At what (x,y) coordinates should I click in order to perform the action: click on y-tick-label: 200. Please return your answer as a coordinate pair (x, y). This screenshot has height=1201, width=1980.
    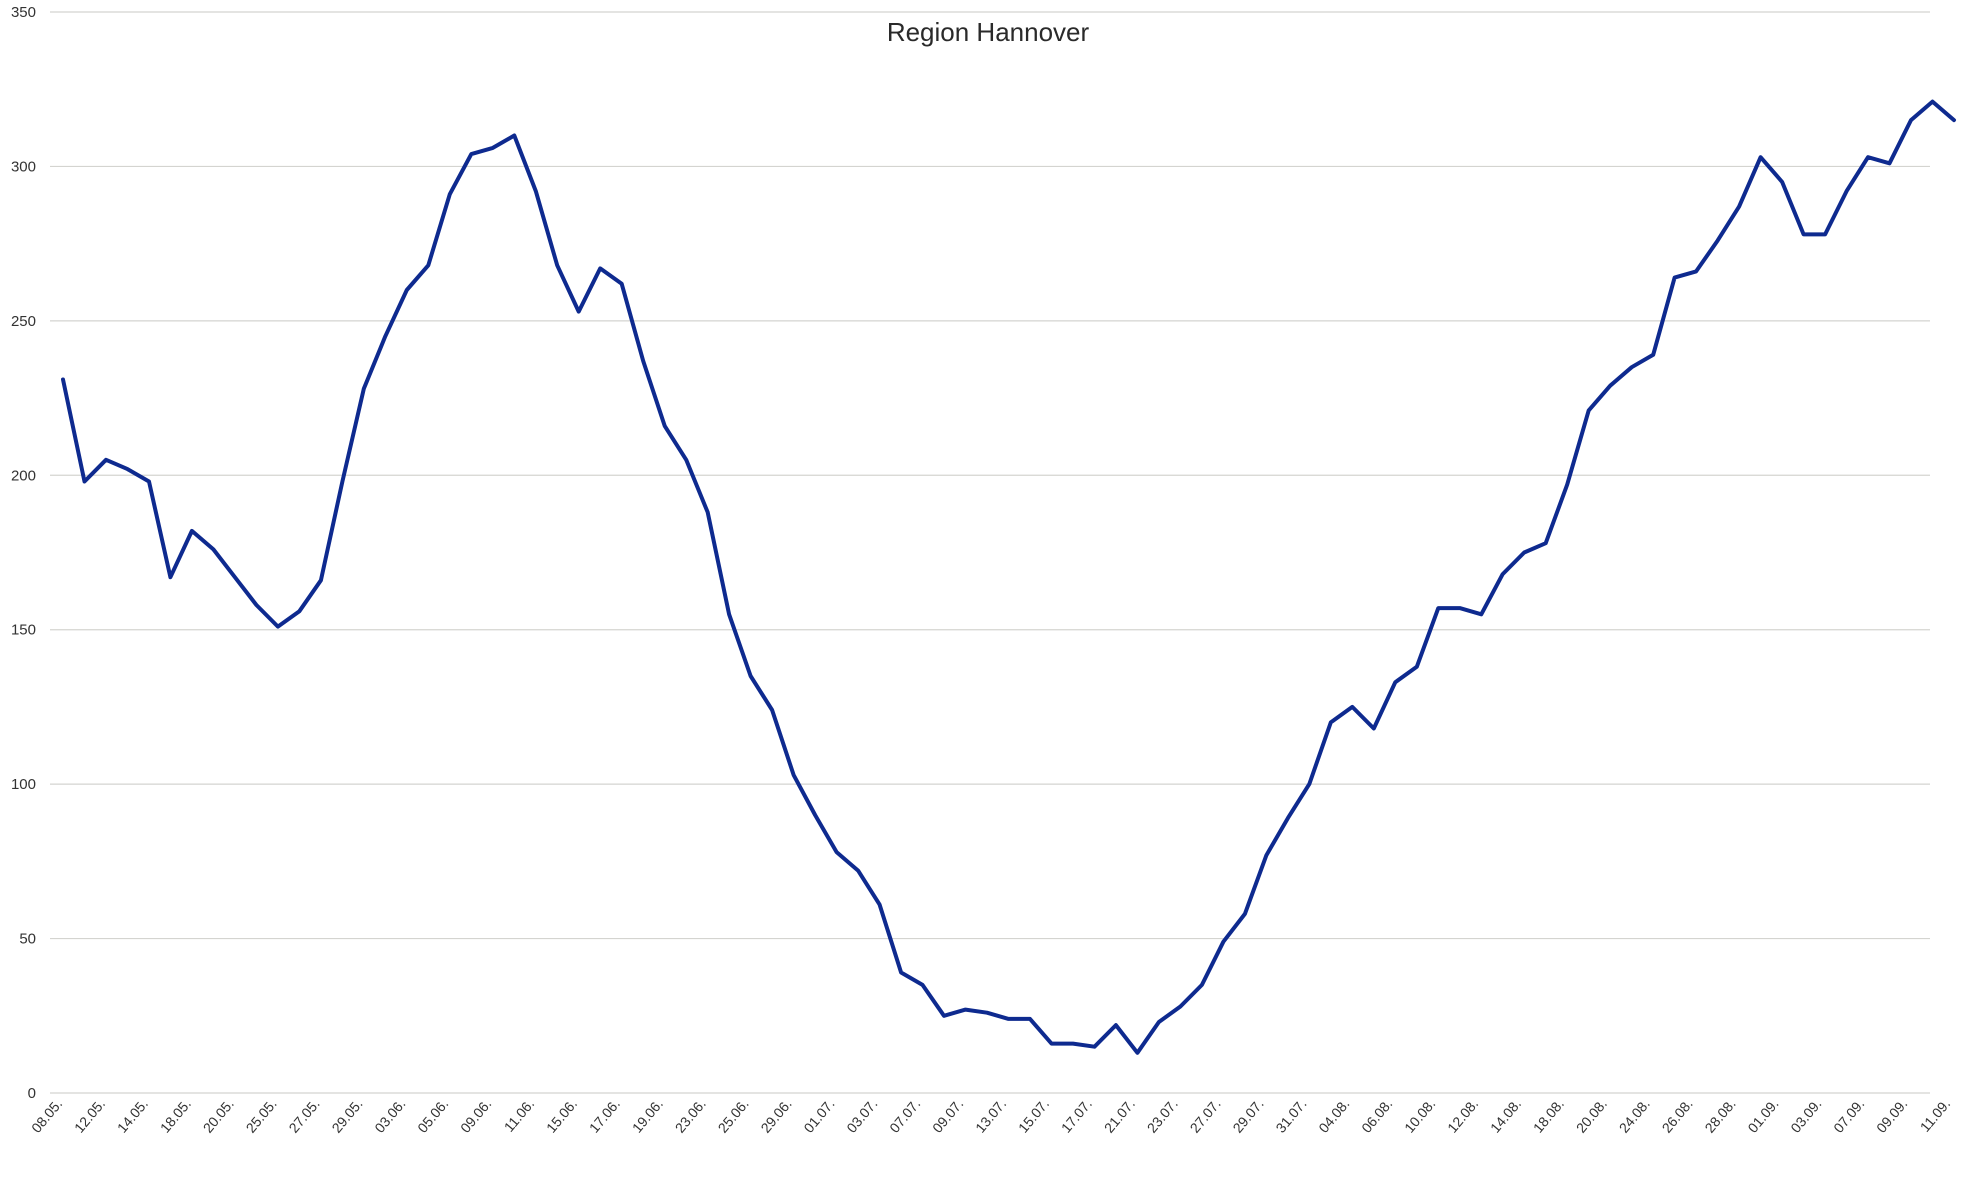
    Looking at the image, I should click on (23, 475).